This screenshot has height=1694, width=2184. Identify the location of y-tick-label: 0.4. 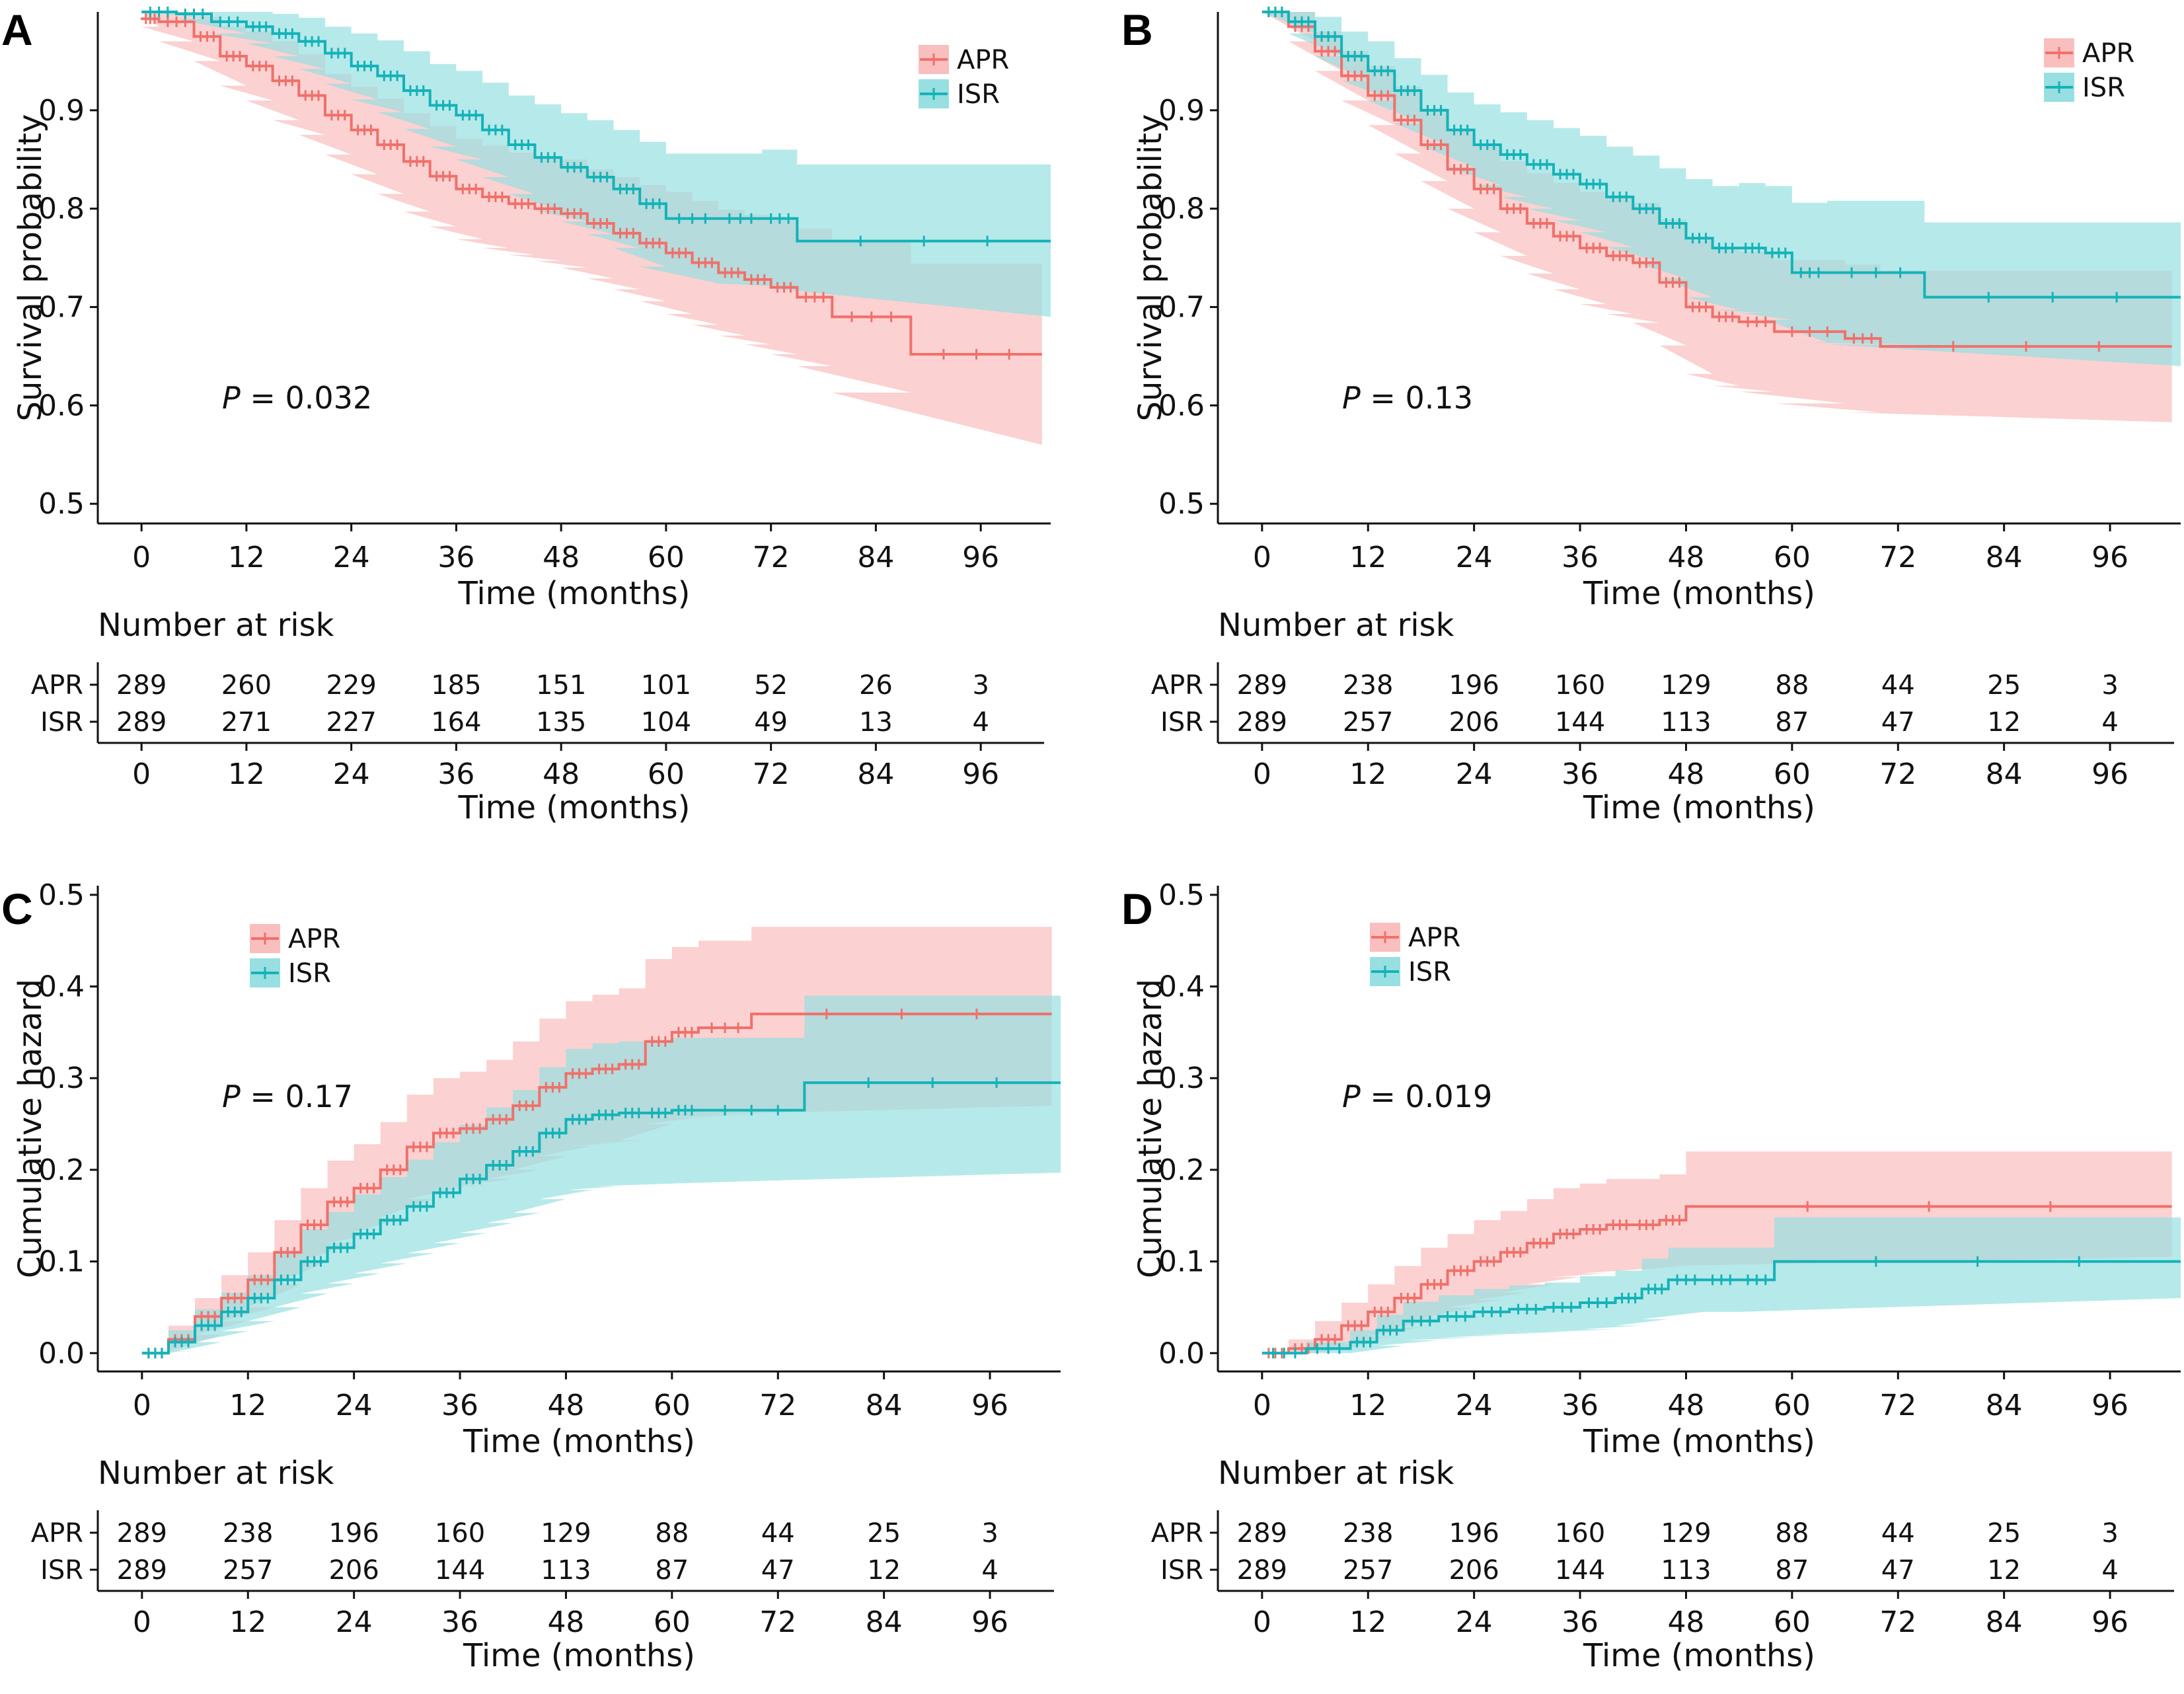
(1181, 987).